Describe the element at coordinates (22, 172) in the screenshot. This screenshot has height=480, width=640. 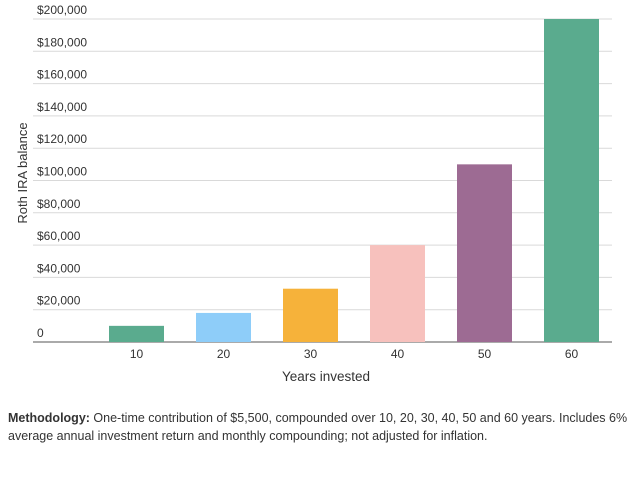
I see `y-axis-label: Roth IRA balance` at that location.